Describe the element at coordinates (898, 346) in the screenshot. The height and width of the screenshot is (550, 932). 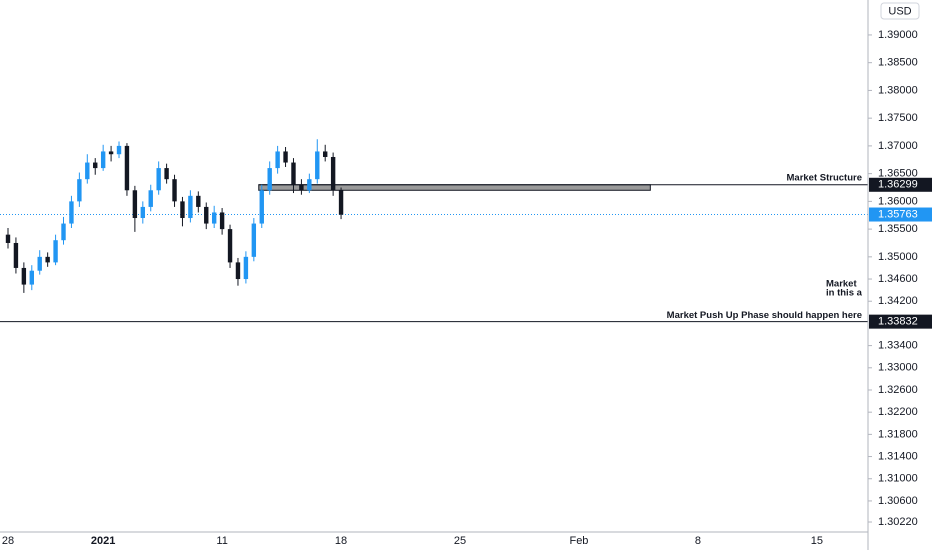
I see `y-tick-label: 1.33400` at that location.